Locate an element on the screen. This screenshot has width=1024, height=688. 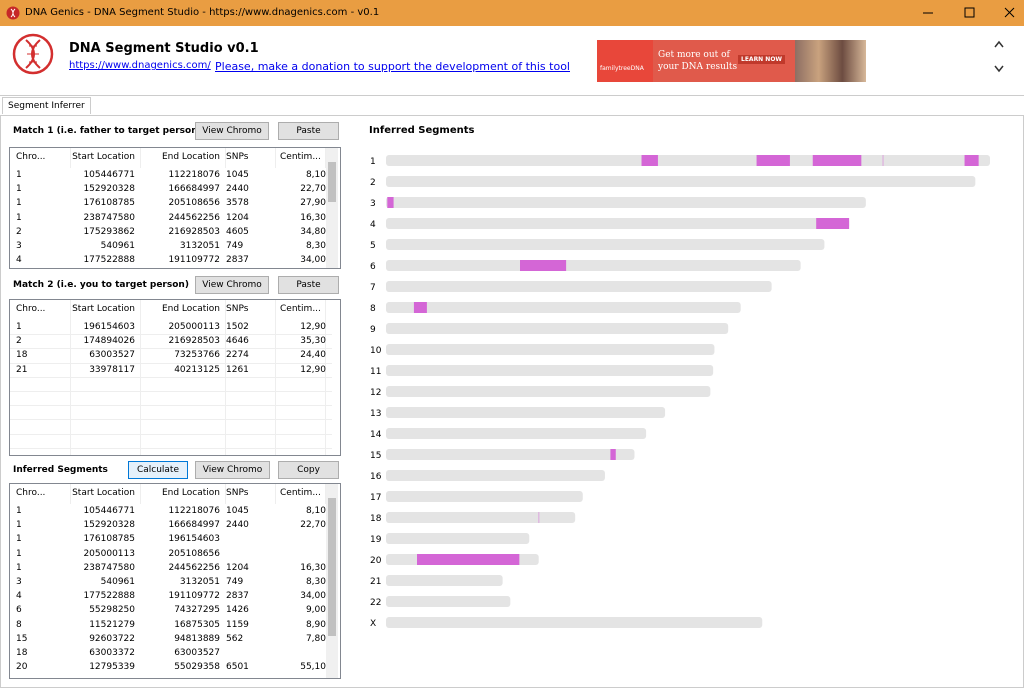
table-cell: 174894026 is located at coordinates (109, 341).